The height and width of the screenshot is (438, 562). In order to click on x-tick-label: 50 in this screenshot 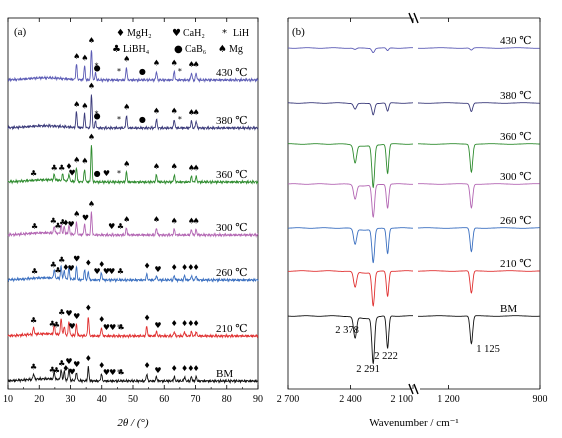, I will do `click(133, 399)`.